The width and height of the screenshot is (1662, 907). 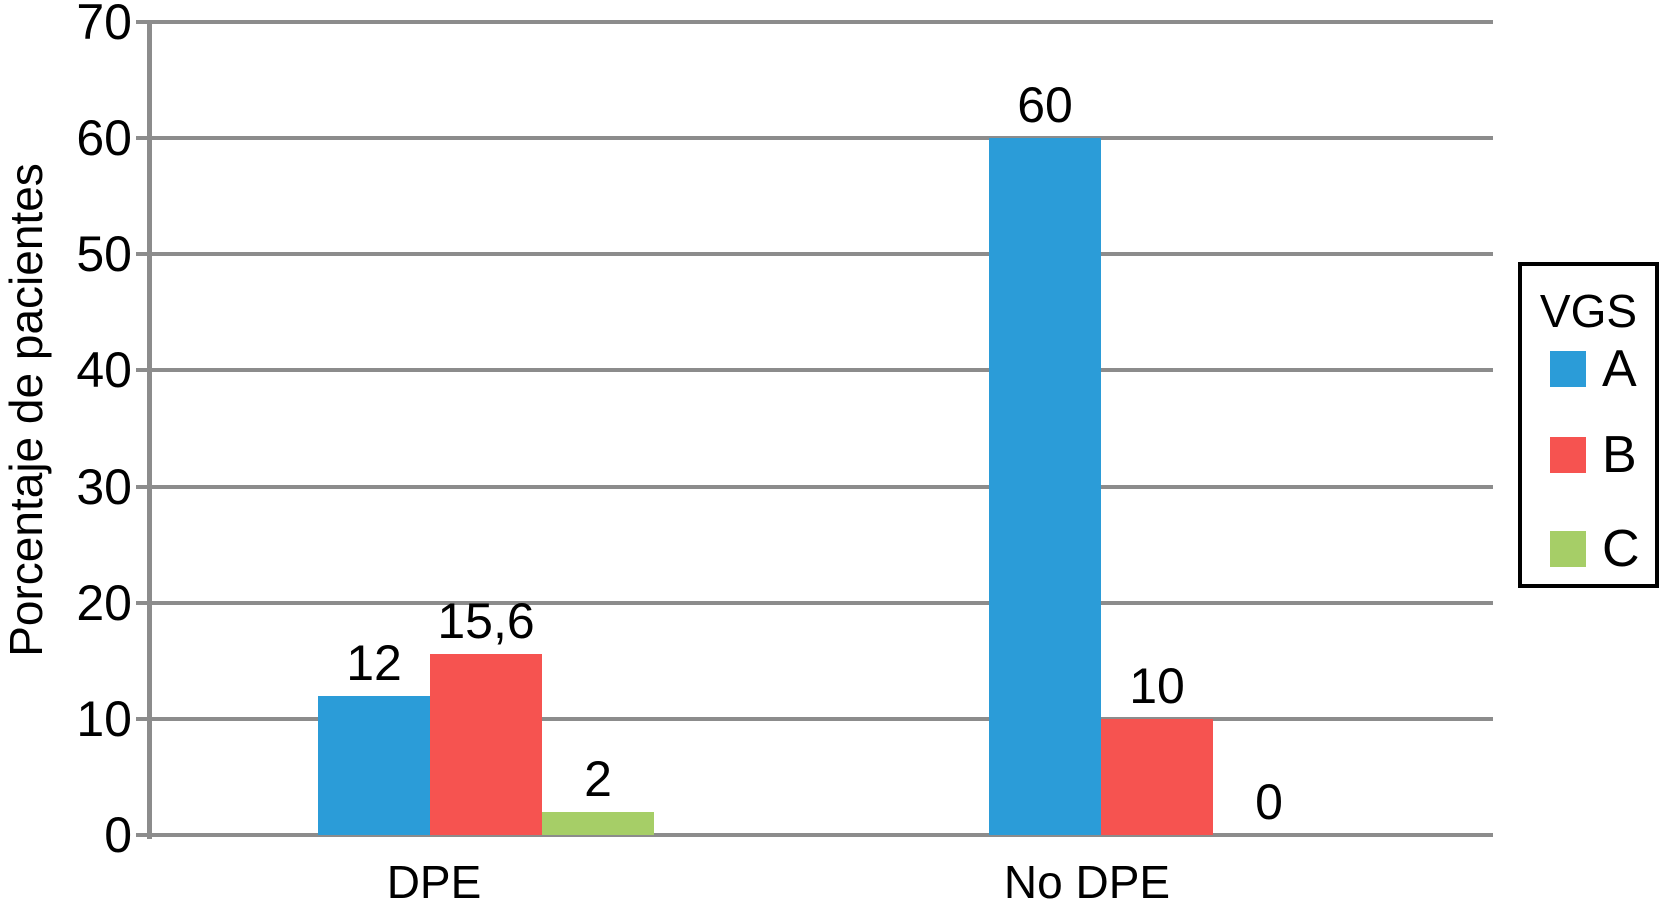 What do you see at coordinates (1593, 455) in the screenshot?
I see `legend-entry-B: B` at bounding box center [1593, 455].